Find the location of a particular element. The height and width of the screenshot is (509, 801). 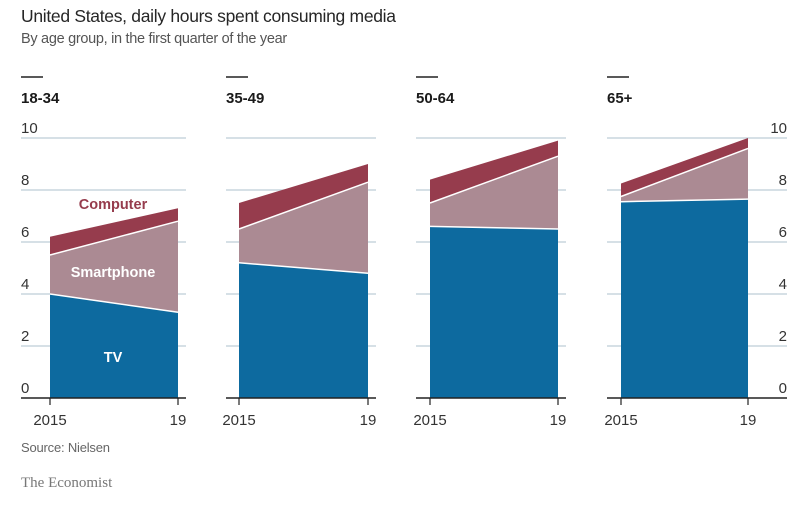

panel-1-x-tick-label-end: 19 is located at coordinates (178, 420).